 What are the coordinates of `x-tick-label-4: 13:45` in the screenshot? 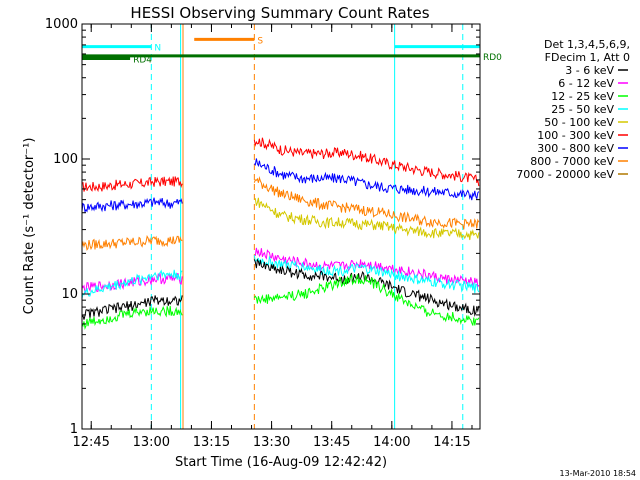 It's located at (331, 442).